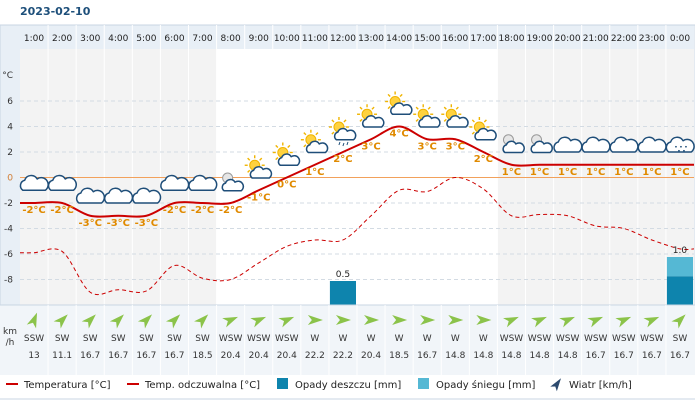 The height and width of the screenshot is (412, 695). Describe the element at coordinates (67, 385) in the screenshot. I see `legend-label: Temperatura [°C]` at that location.